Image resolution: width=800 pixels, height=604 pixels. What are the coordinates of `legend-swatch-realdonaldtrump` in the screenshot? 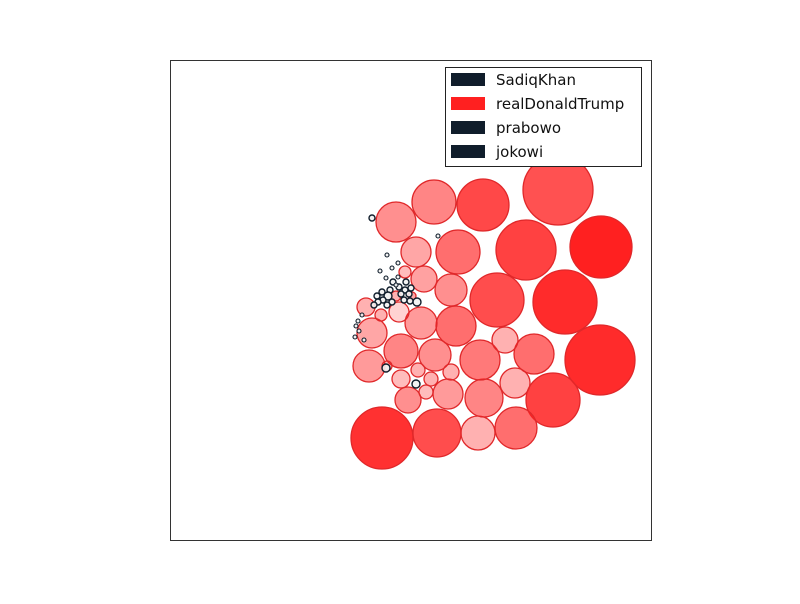 It's located at (468, 103).